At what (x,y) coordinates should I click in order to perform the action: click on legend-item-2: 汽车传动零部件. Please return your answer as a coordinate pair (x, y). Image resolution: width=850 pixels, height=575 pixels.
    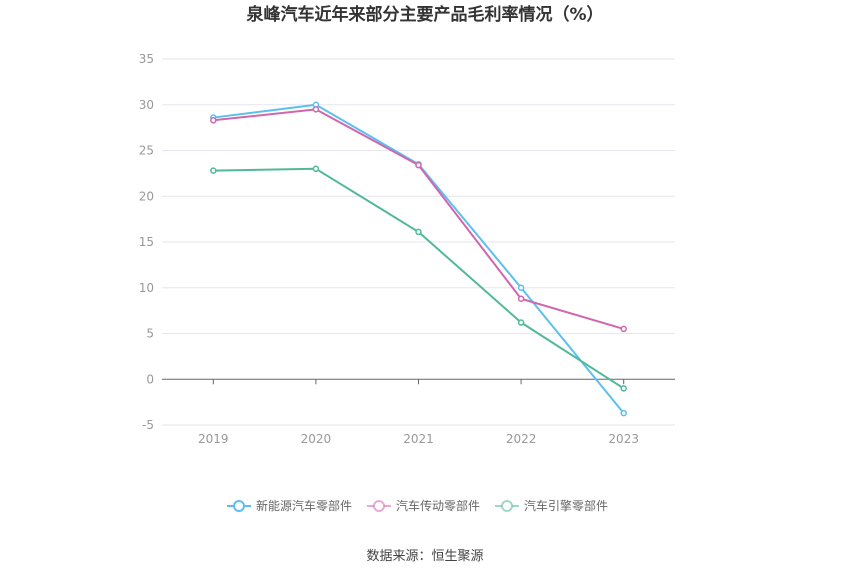
    Looking at the image, I should click on (423, 505).